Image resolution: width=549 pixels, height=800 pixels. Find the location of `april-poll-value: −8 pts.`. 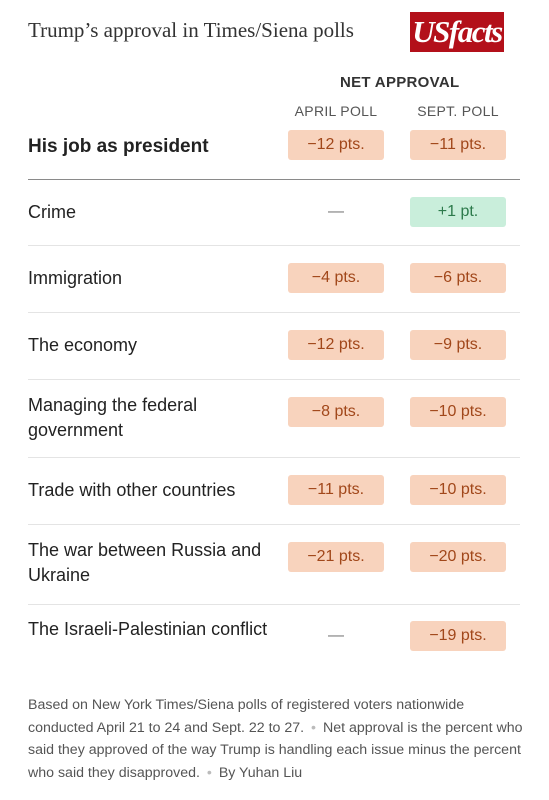

april-poll-value: −8 pts. is located at coordinates (336, 412).